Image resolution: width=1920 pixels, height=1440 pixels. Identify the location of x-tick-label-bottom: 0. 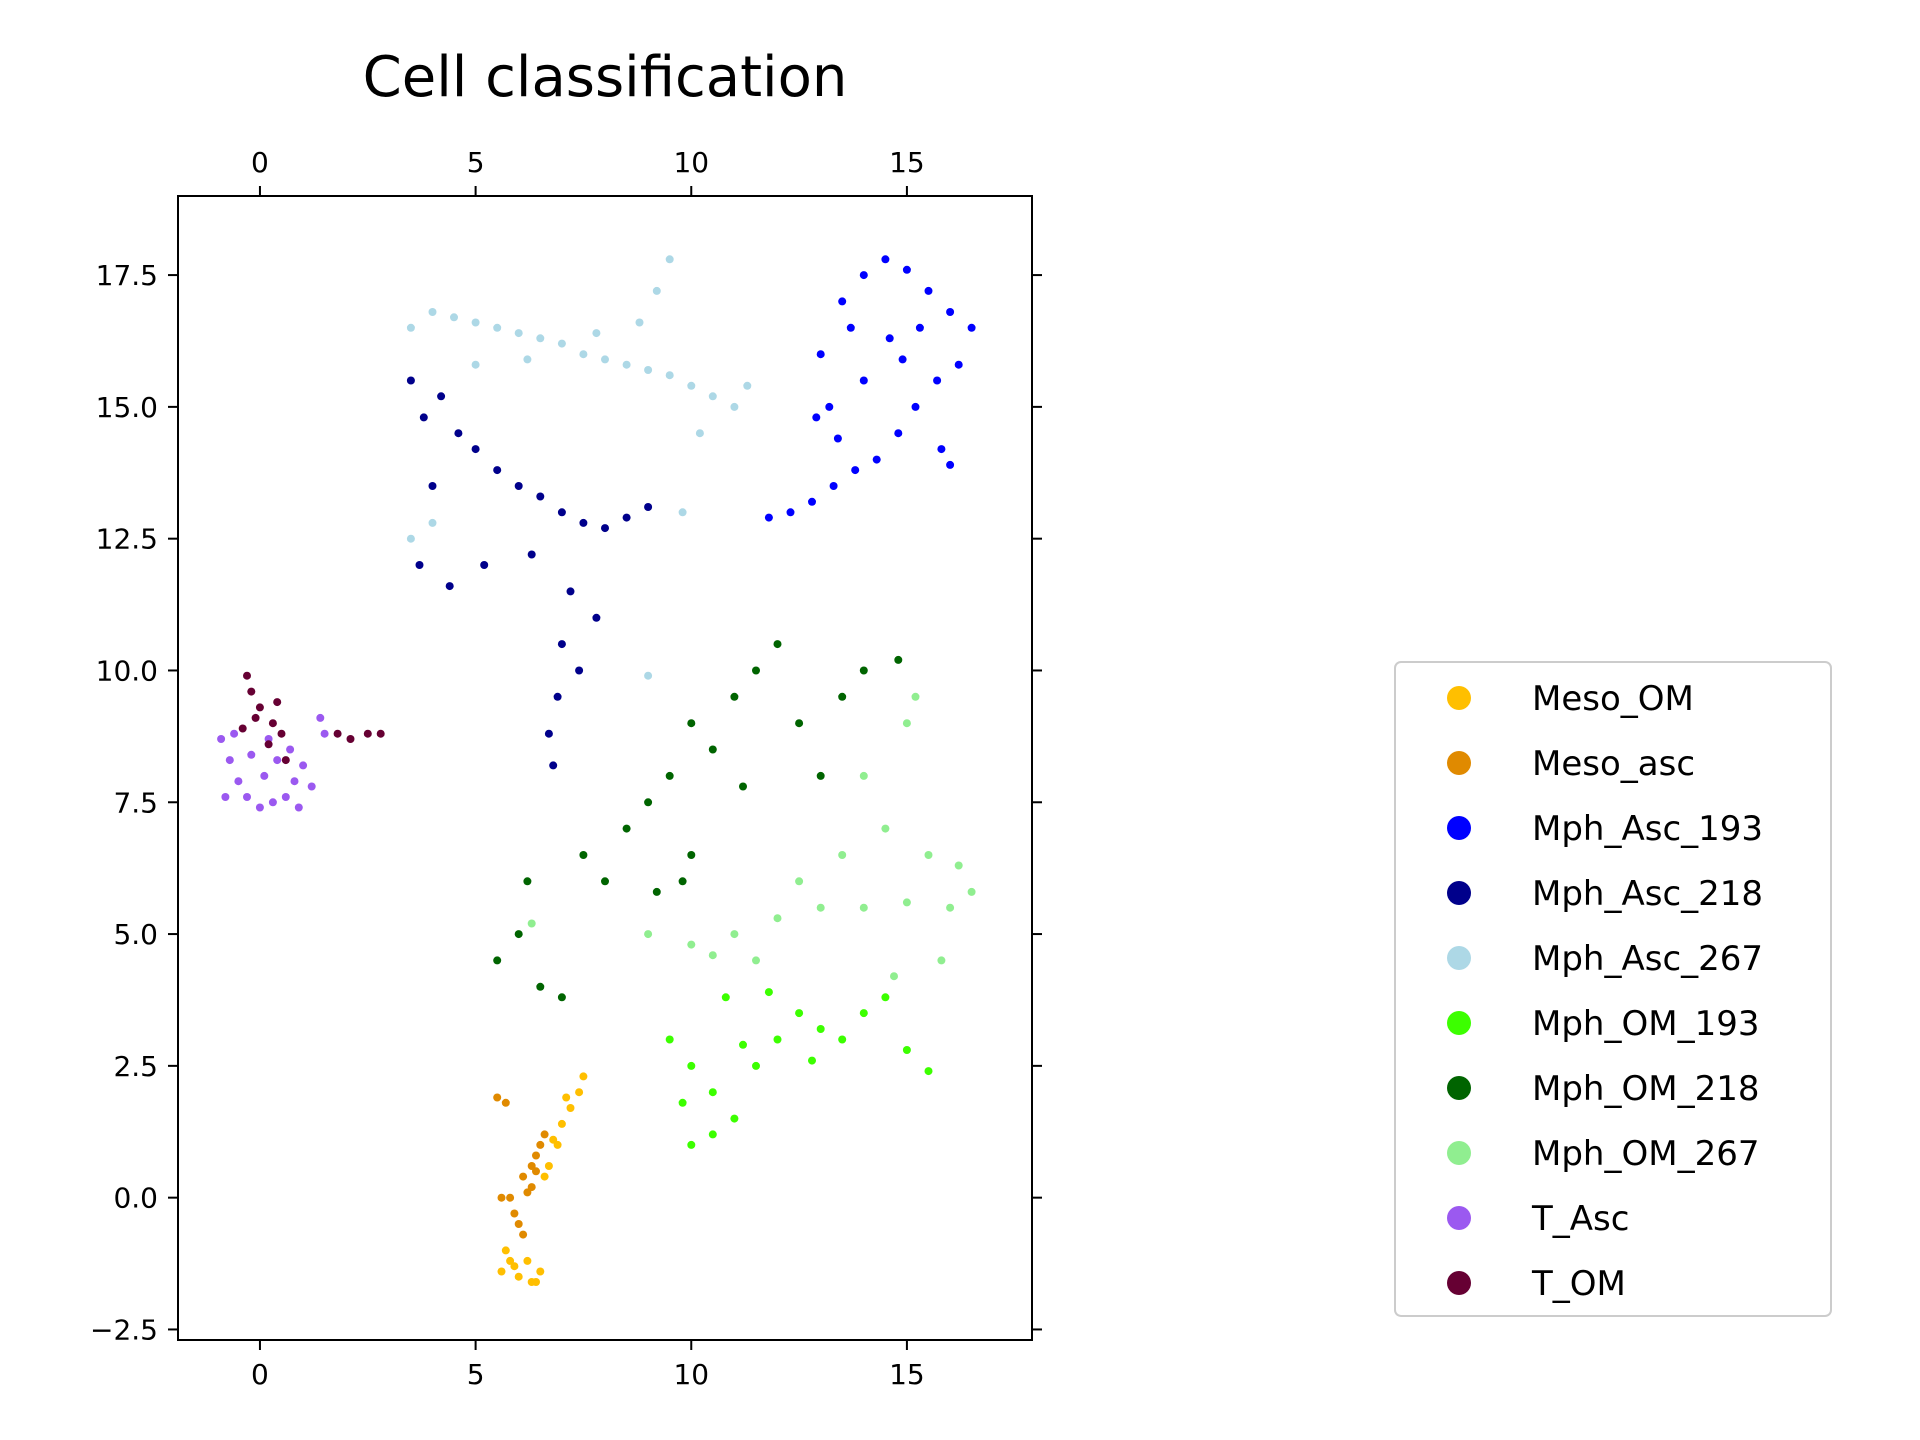
(260, 1374).